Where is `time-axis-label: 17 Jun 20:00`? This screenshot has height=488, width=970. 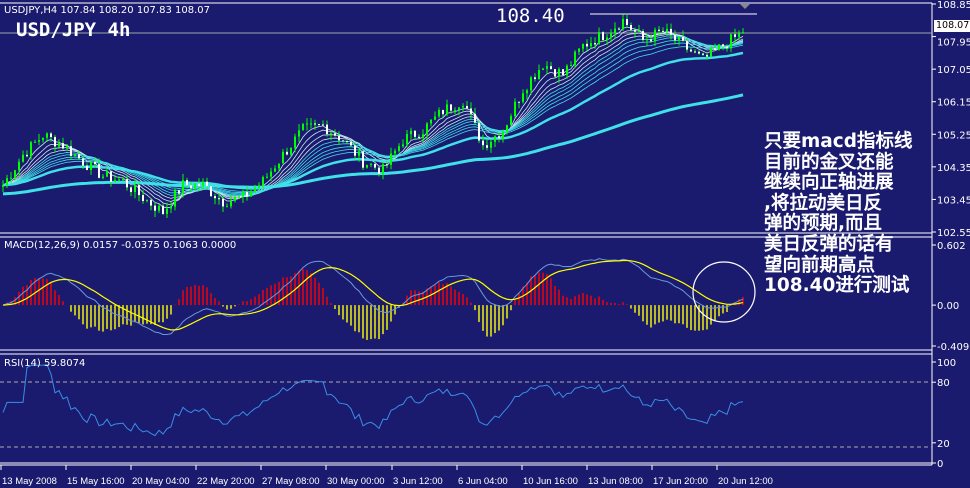
time-axis-label: 17 Jun 20:00 is located at coordinates (680, 481).